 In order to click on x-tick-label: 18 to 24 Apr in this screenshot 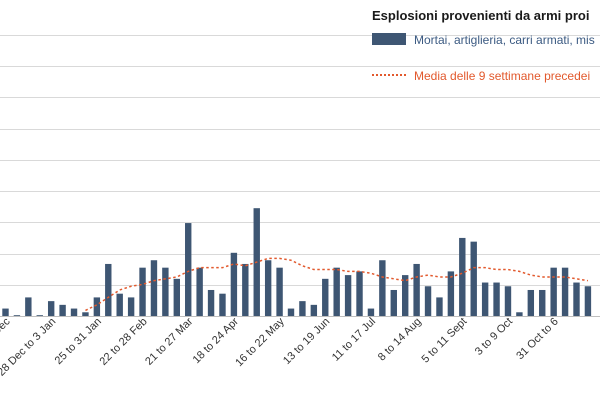, I will do `click(216, 340)`.